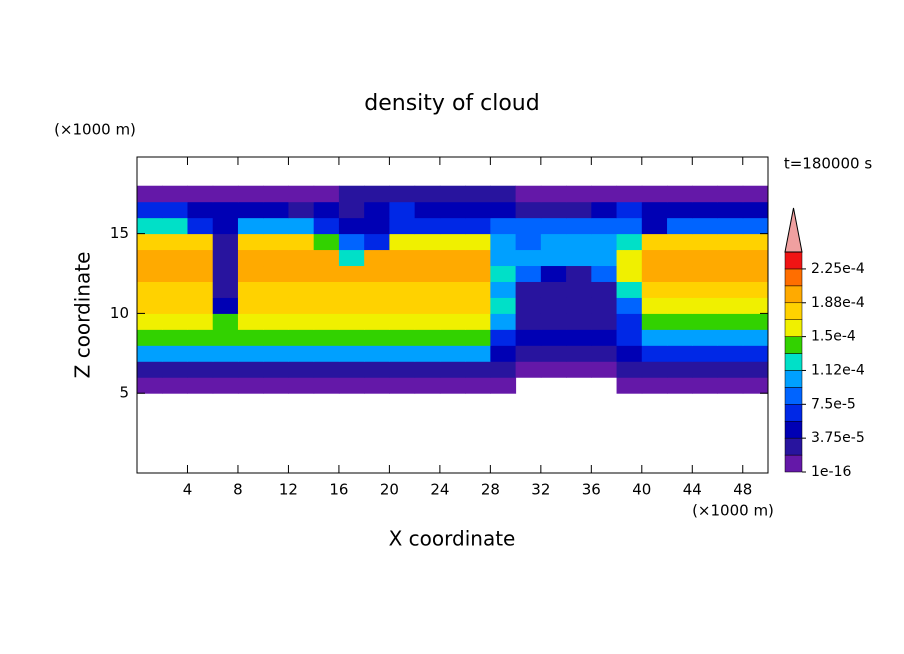 Image resolution: width=904 pixels, height=654 pixels. I want to click on x-tick-label: 24, so click(439, 490).